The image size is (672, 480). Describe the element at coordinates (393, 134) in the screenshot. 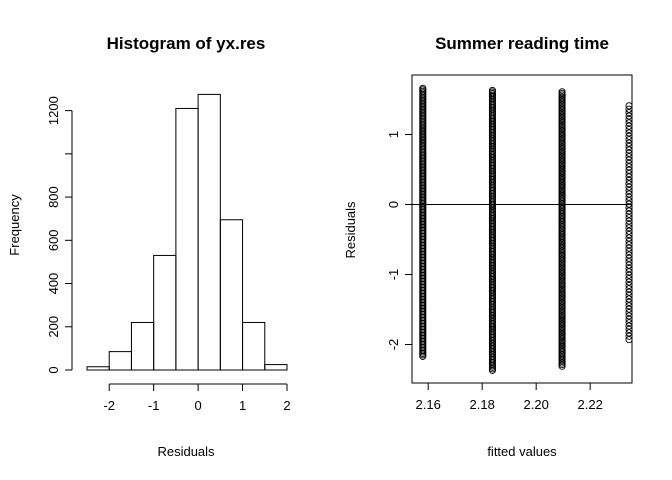

I see `scatter-y-tick-label: 1` at that location.